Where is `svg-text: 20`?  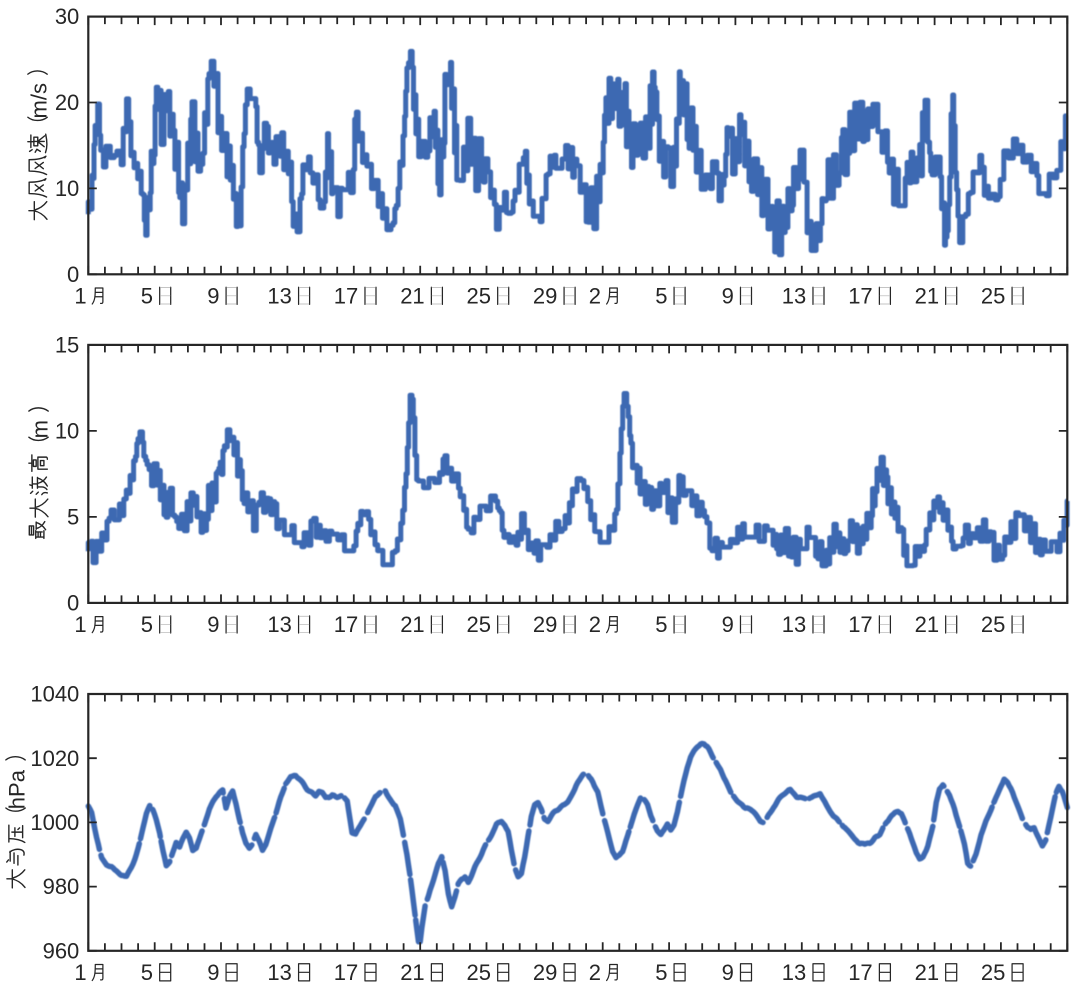
svg-text: 20 is located at coordinates (67, 102).